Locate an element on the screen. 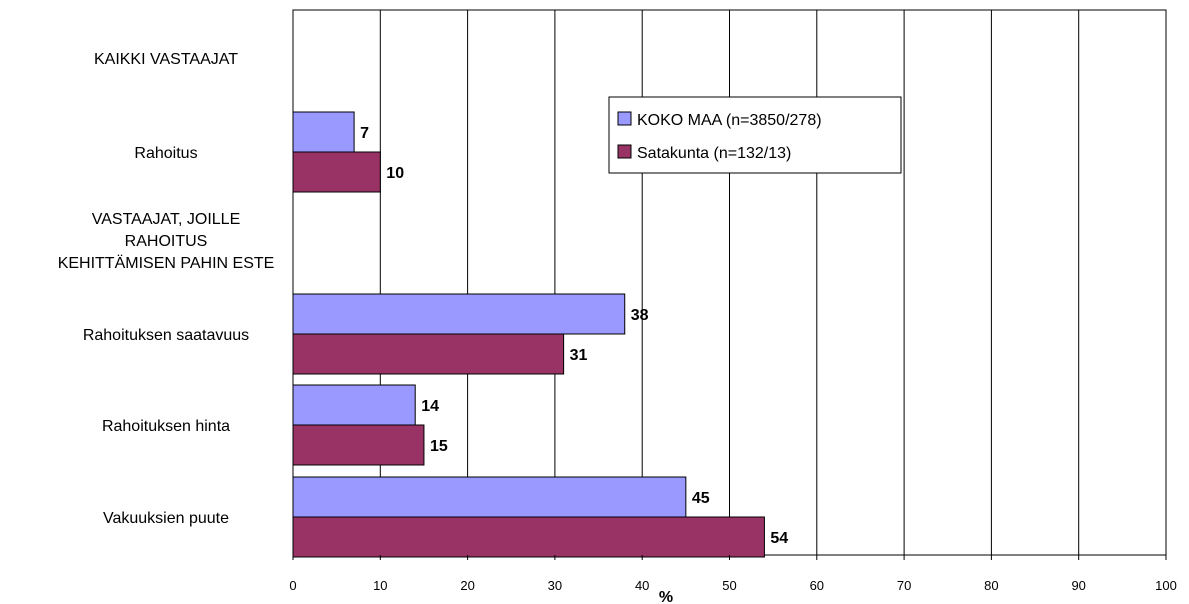 This screenshot has height=604, width=1189. category-label-line: KAIKKI VASTAAJAT is located at coordinates (166, 59).